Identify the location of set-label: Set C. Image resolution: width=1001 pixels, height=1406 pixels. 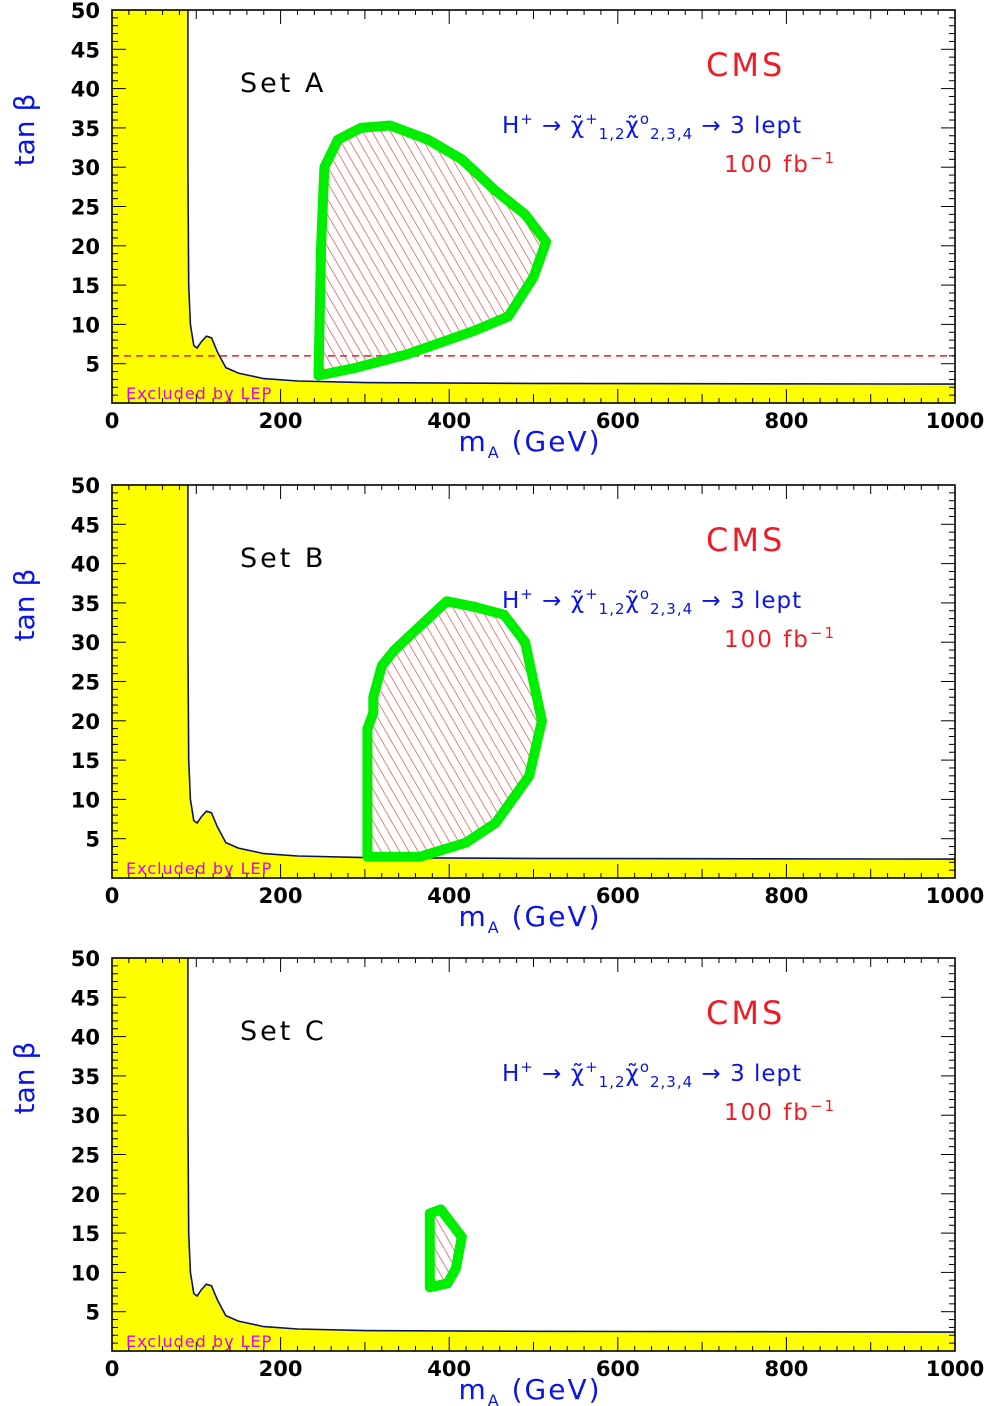
(283, 1031).